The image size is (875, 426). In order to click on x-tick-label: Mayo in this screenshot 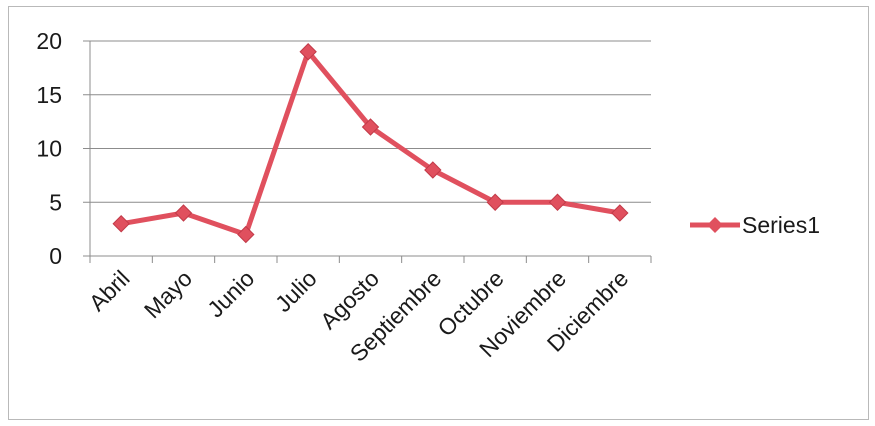, I will do `click(168, 294)`.